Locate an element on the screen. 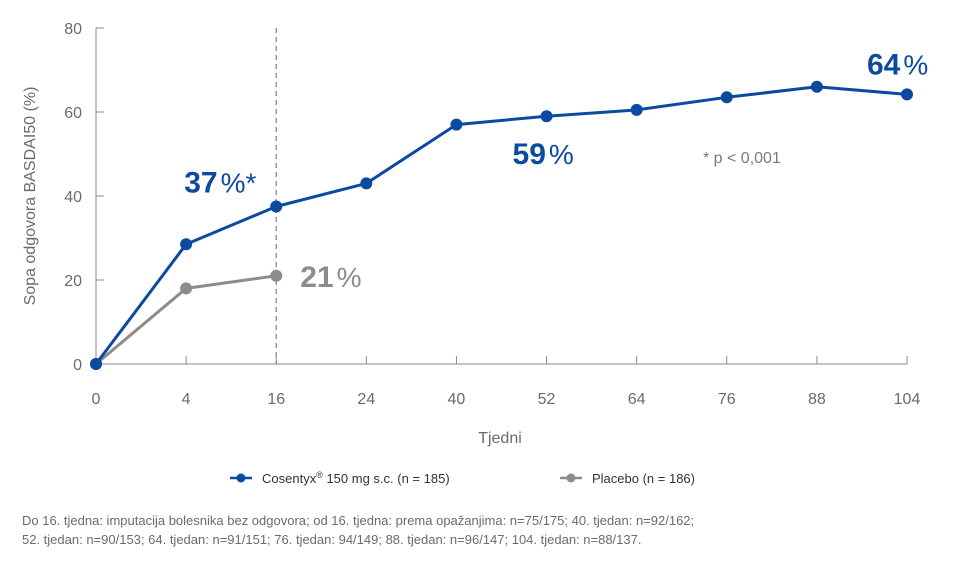 Image resolution: width=960 pixels, height=564 pixels. x-tick-label: 16 is located at coordinates (276, 399).